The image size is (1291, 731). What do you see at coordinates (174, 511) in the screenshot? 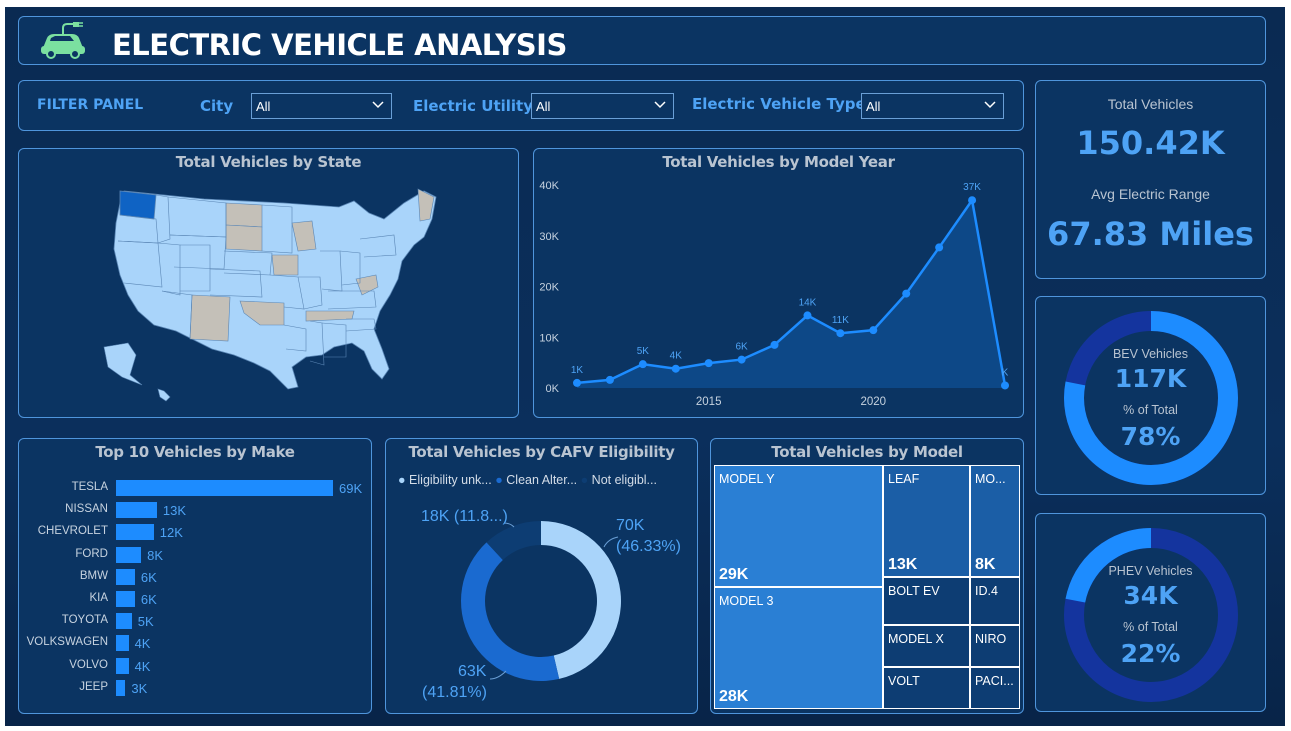
I see `bar-value-label: 13K` at bounding box center [174, 511].